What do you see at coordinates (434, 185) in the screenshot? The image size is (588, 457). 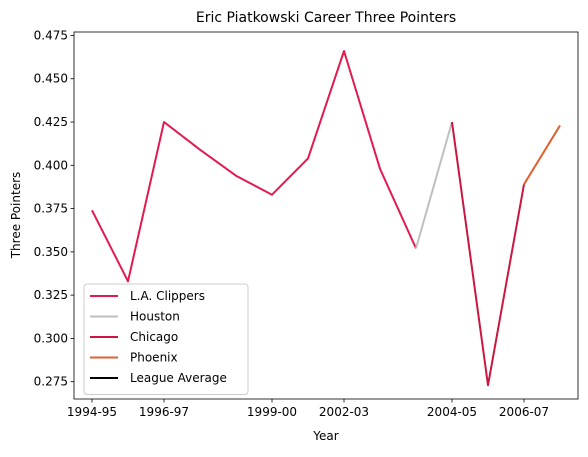 I see `series-line-houston` at bounding box center [434, 185].